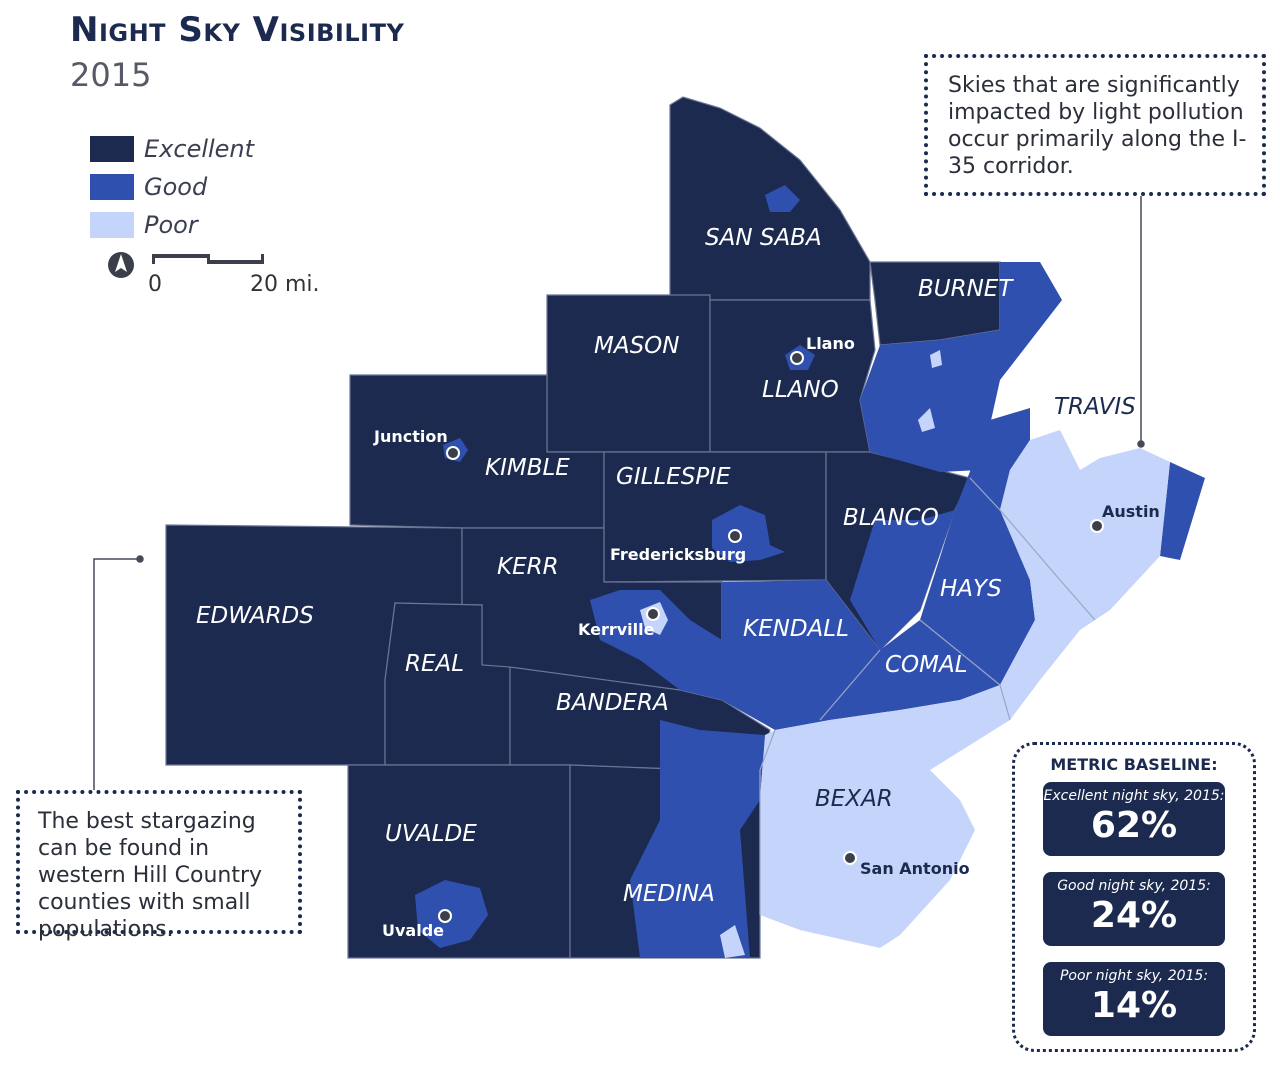 The image size is (1280, 1066). I want to click on label-llano: LLANO, so click(800, 390).